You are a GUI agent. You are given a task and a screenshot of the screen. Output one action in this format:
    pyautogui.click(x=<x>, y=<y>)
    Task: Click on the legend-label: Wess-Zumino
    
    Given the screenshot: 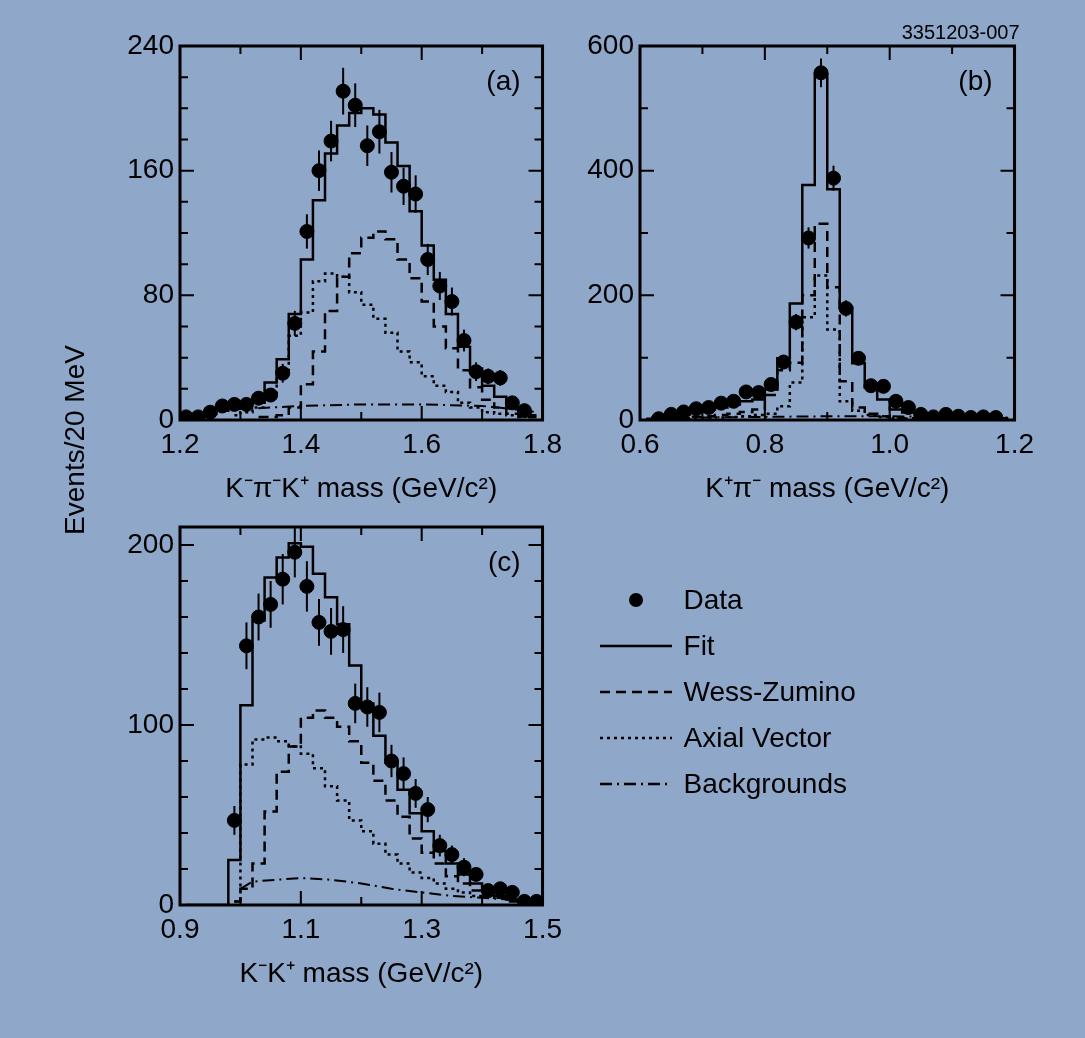 What is the action you would take?
    pyautogui.click(x=769, y=692)
    